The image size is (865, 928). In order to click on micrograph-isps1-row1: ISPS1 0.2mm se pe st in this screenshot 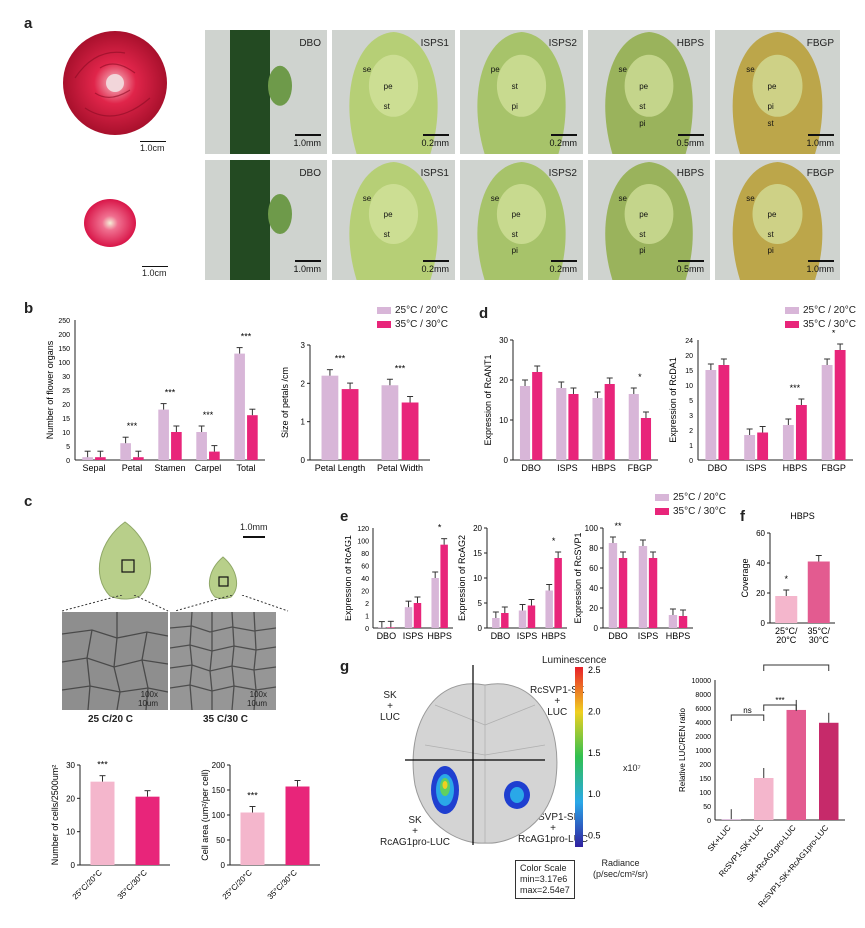, I will do `click(393, 92)`.